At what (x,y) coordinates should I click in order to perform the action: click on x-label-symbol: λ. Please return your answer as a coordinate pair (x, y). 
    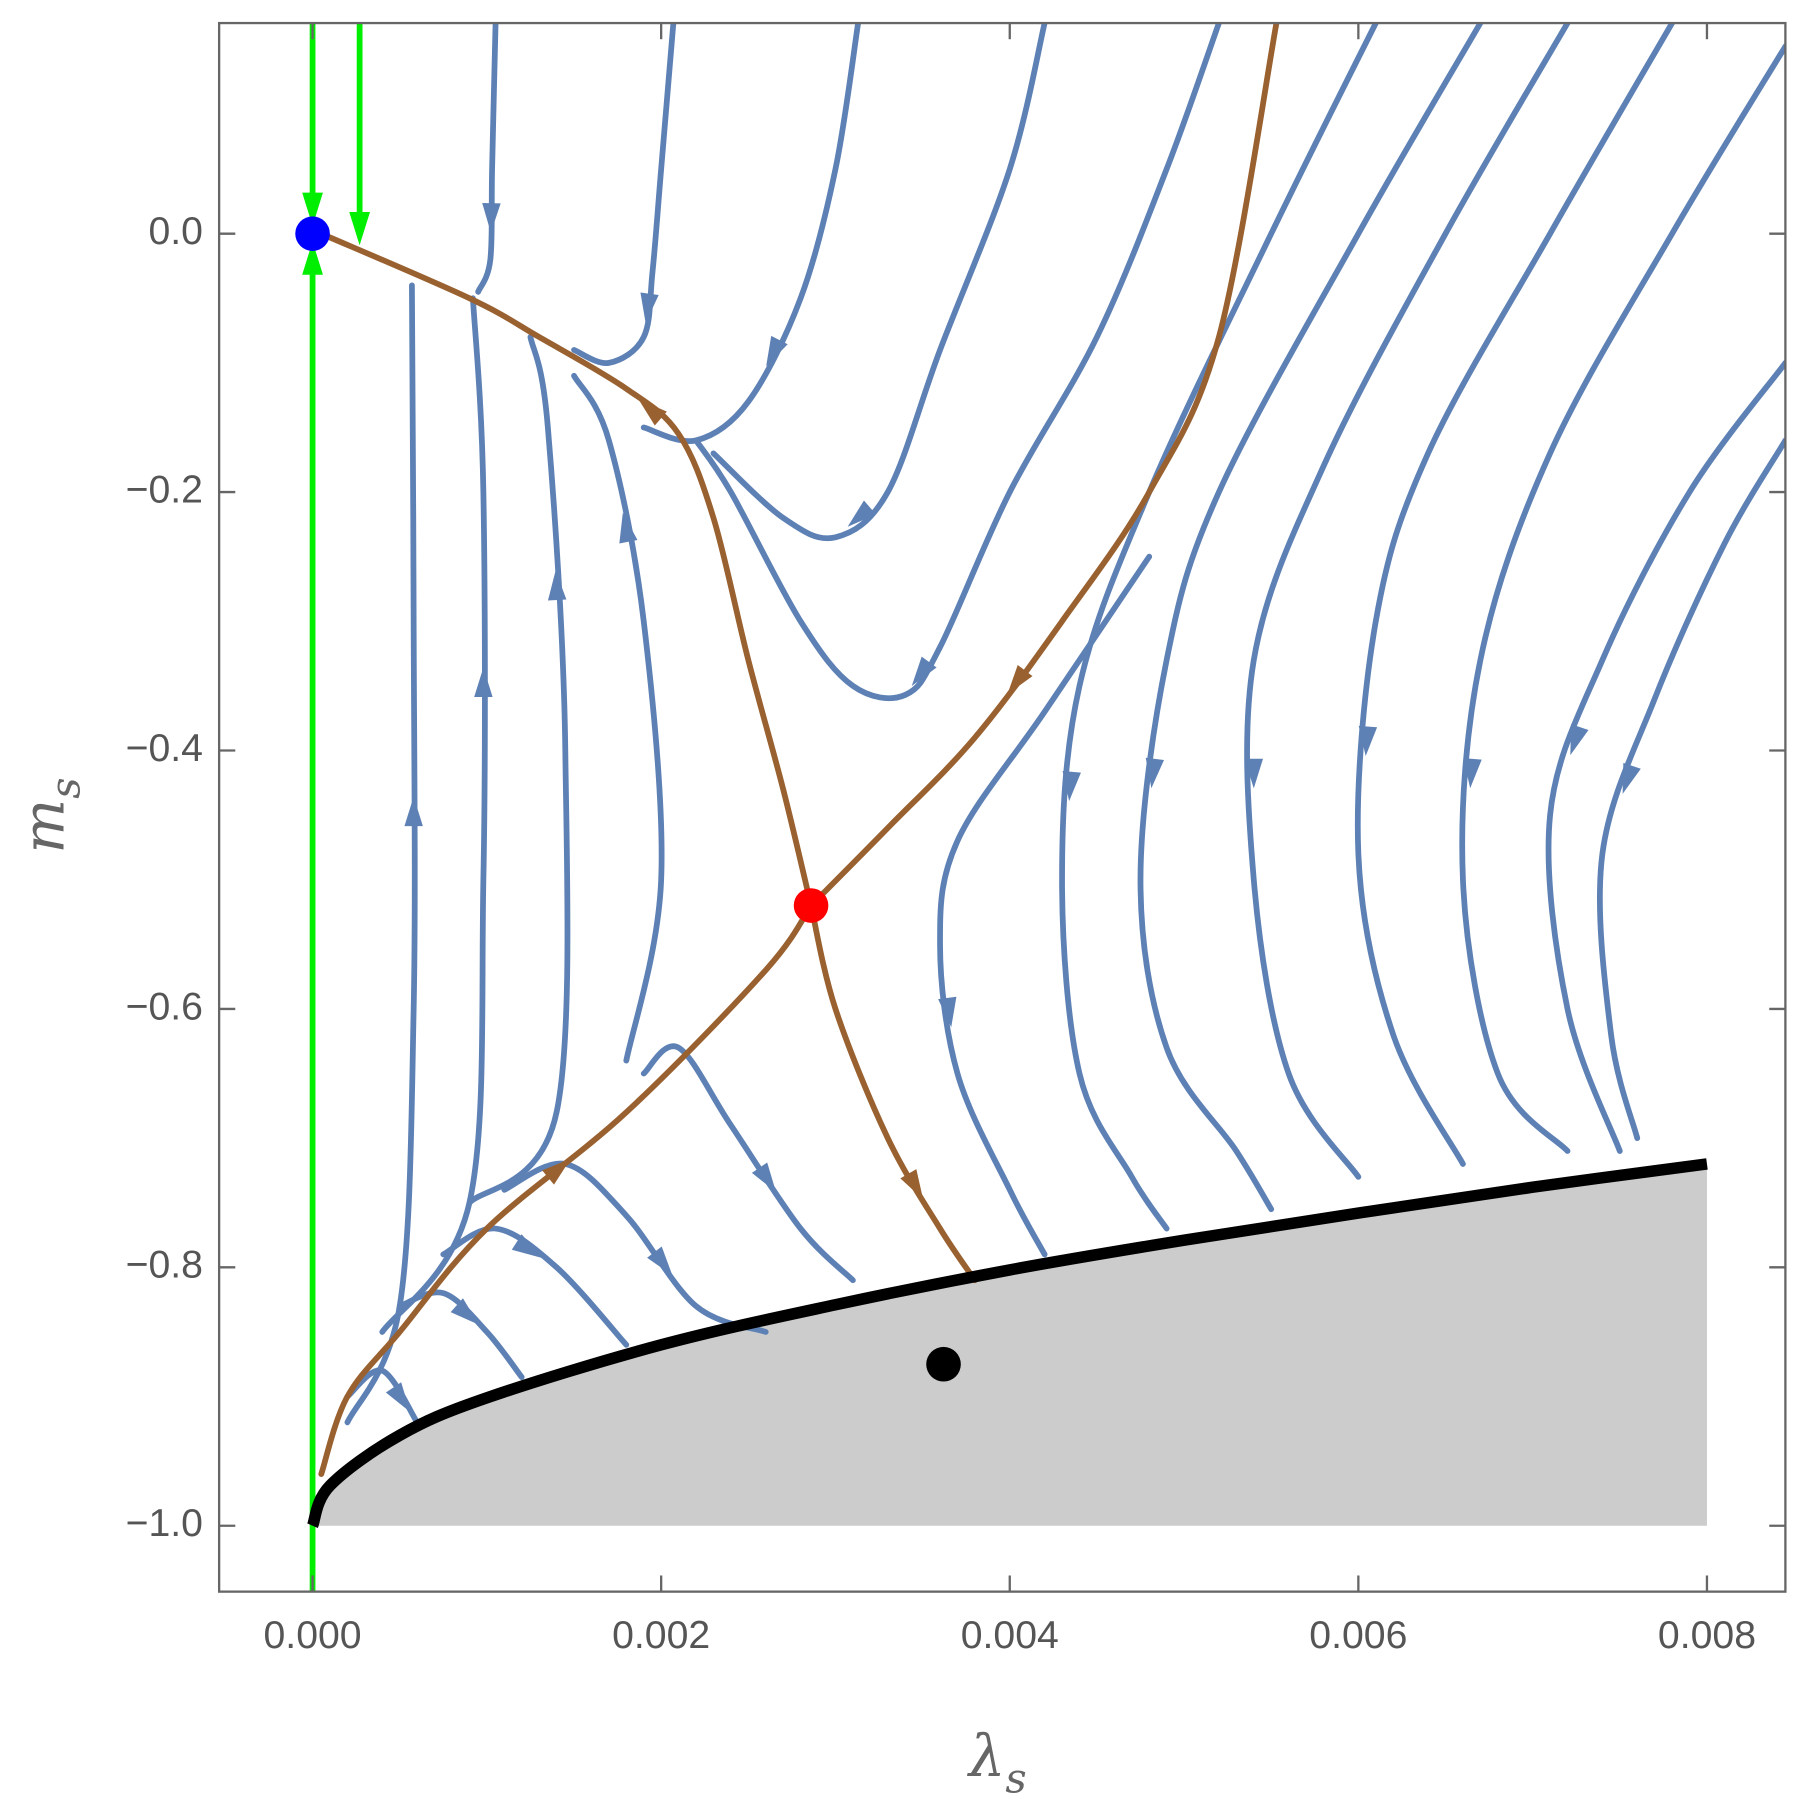
    Looking at the image, I should click on (986, 1756).